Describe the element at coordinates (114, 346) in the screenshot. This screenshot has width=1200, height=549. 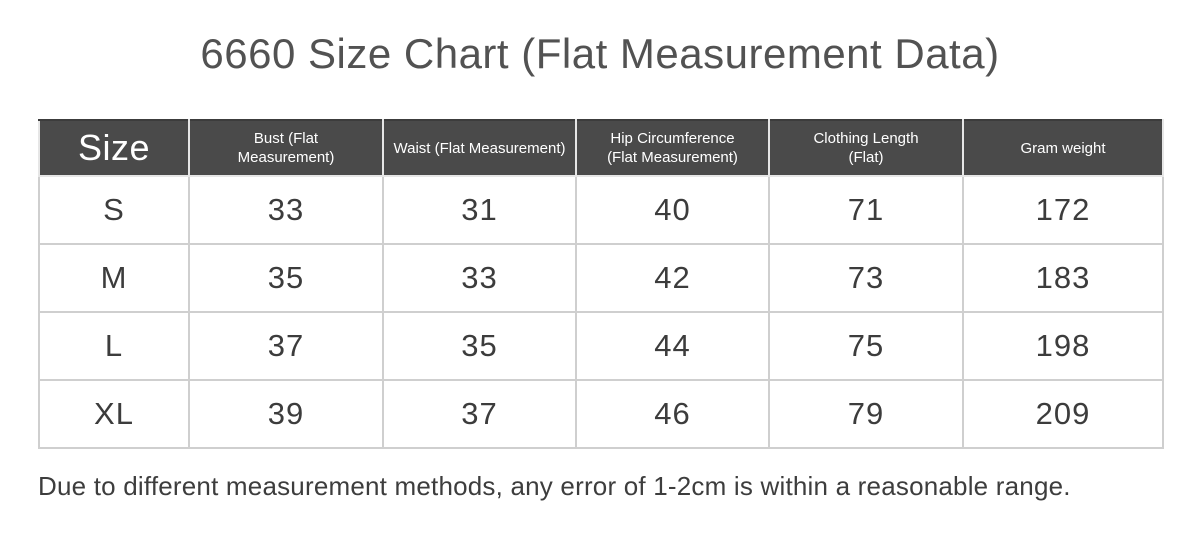
I see `size-cell: L` at that location.